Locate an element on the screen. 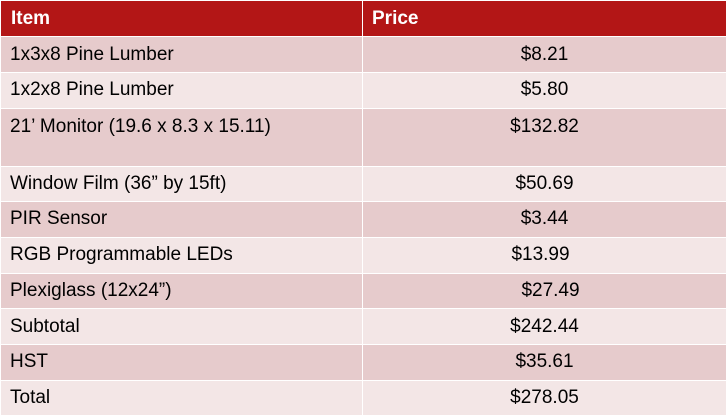 This screenshot has width=726, height=416. table-row: 1x3x8 Pine Lumber $8.21 is located at coordinates (363, 54).